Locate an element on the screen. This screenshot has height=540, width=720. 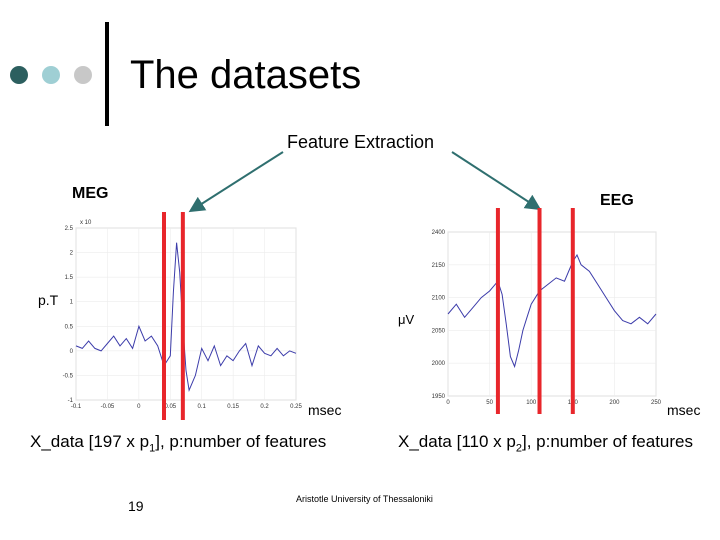
meg-label: MEG is located at coordinates (90, 193).